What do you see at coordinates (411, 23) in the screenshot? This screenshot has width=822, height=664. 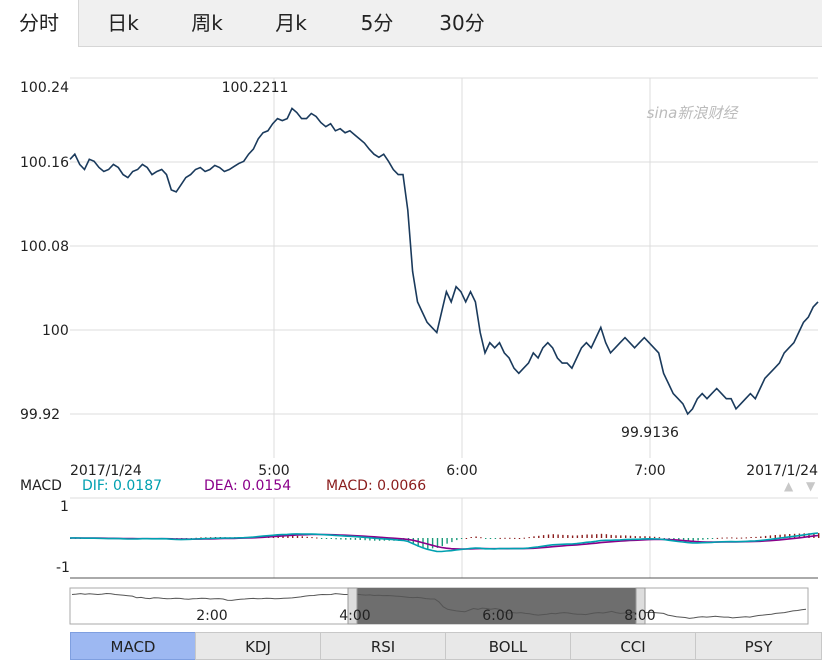 I see `timeframe-tab-bar: 分时 日k 周k 月k 5分 30分` at bounding box center [411, 23].